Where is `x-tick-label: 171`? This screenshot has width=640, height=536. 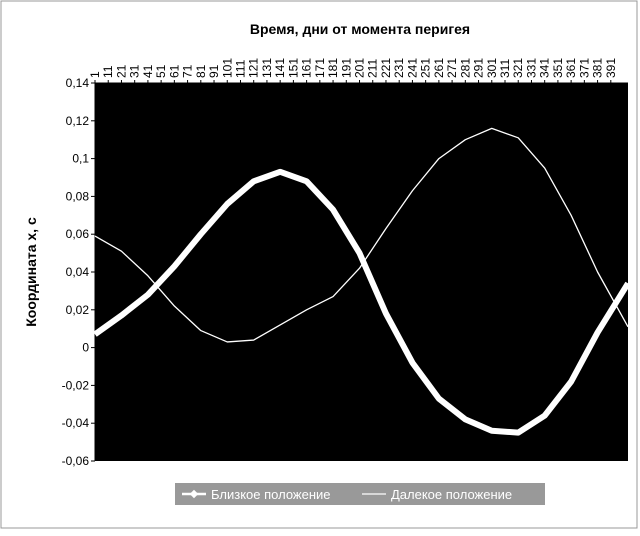 x-tick-label: 171 is located at coordinates (320, 68).